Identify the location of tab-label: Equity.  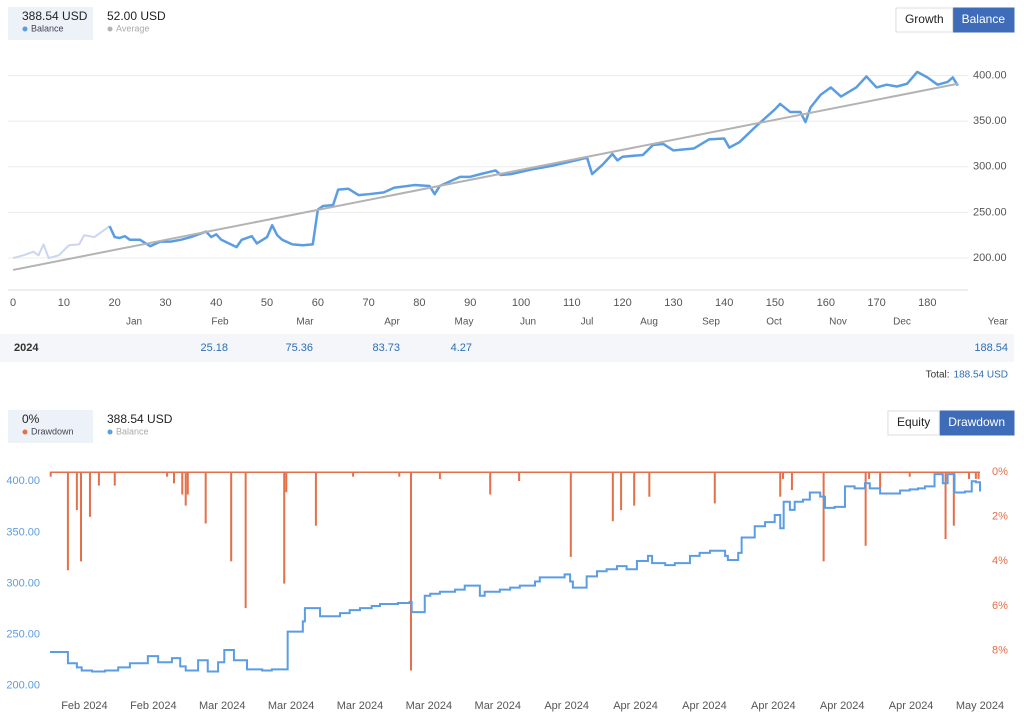
(913, 422).